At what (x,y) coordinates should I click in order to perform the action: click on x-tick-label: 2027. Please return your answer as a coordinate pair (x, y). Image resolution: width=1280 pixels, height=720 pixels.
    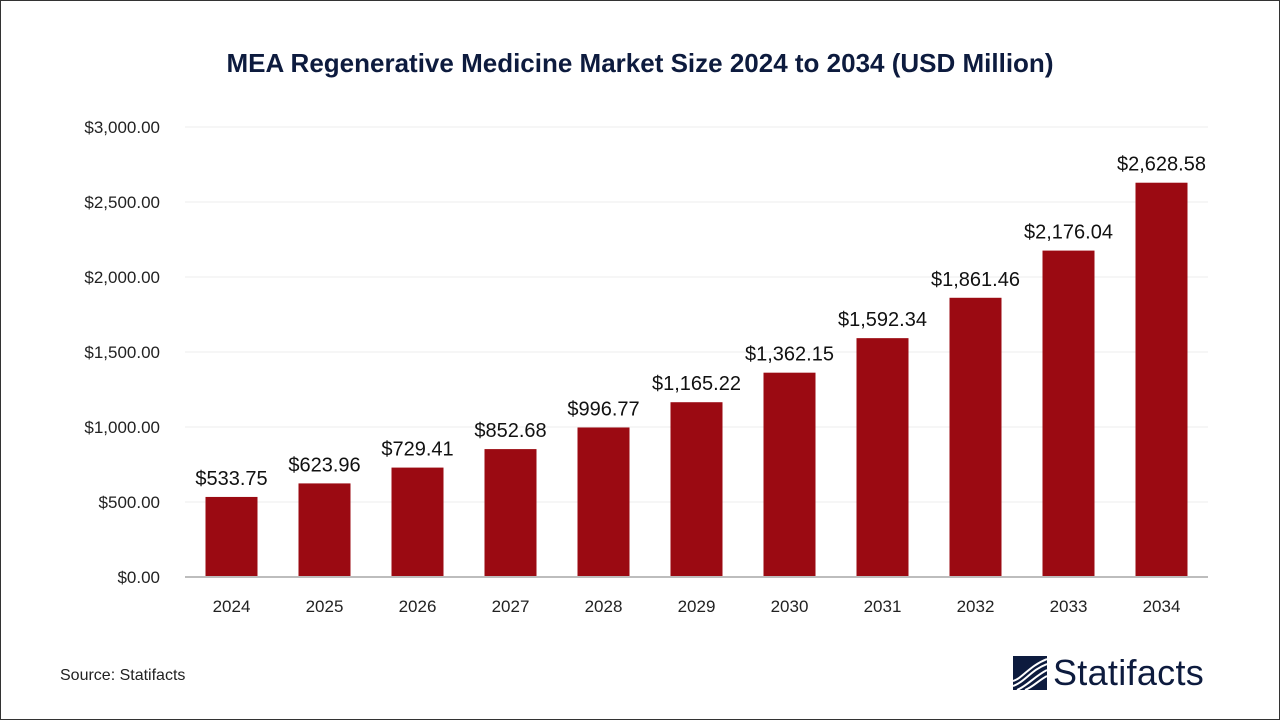
    Looking at the image, I should click on (511, 606).